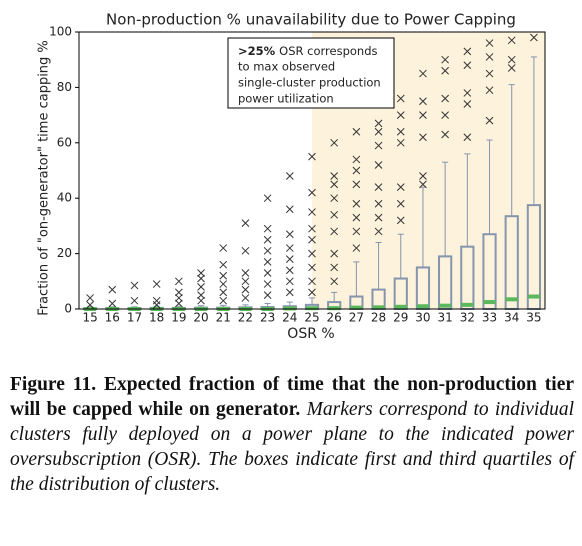 The height and width of the screenshot is (546, 582). Describe the element at coordinates (223, 318) in the screenshot. I see `x-tick-label: 21` at that location.